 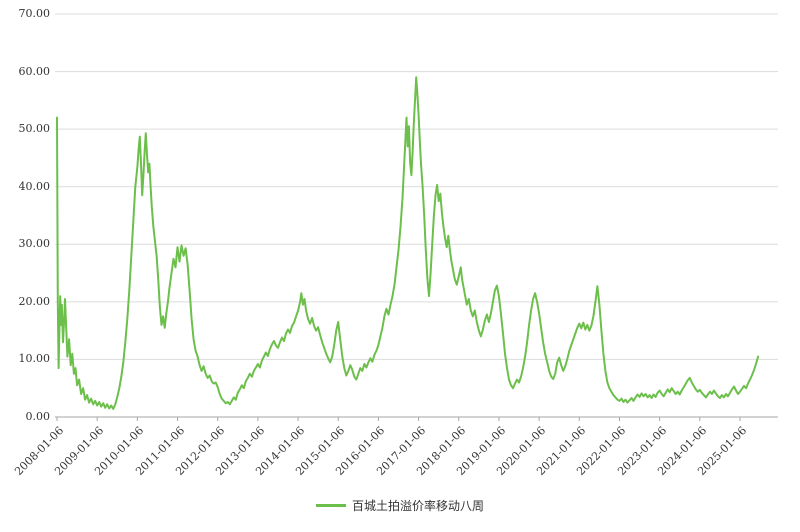 What do you see at coordinates (38, 416) in the screenshot?
I see `y-tick-label: 0.00` at bounding box center [38, 416].